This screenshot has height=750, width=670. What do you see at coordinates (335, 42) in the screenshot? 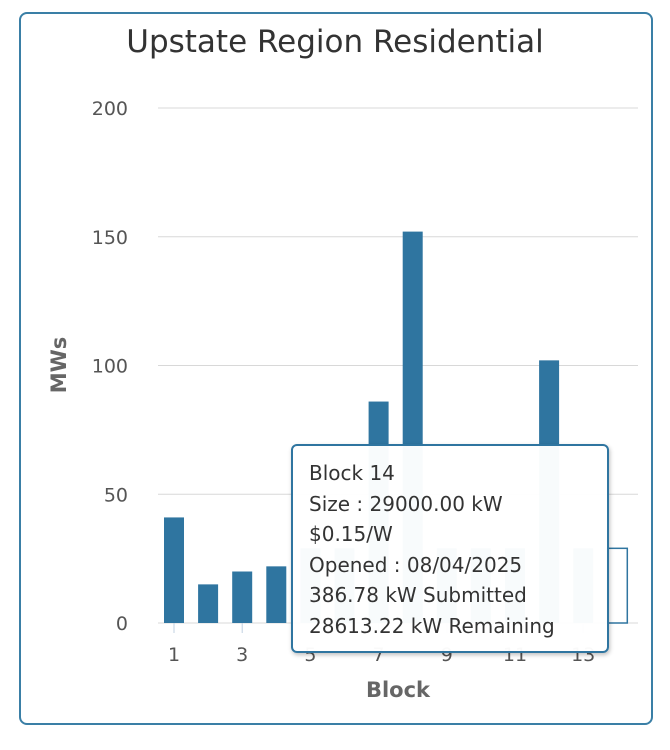
I see `chart-title: Upstate Region Residential` at bounding box center [335, 42].